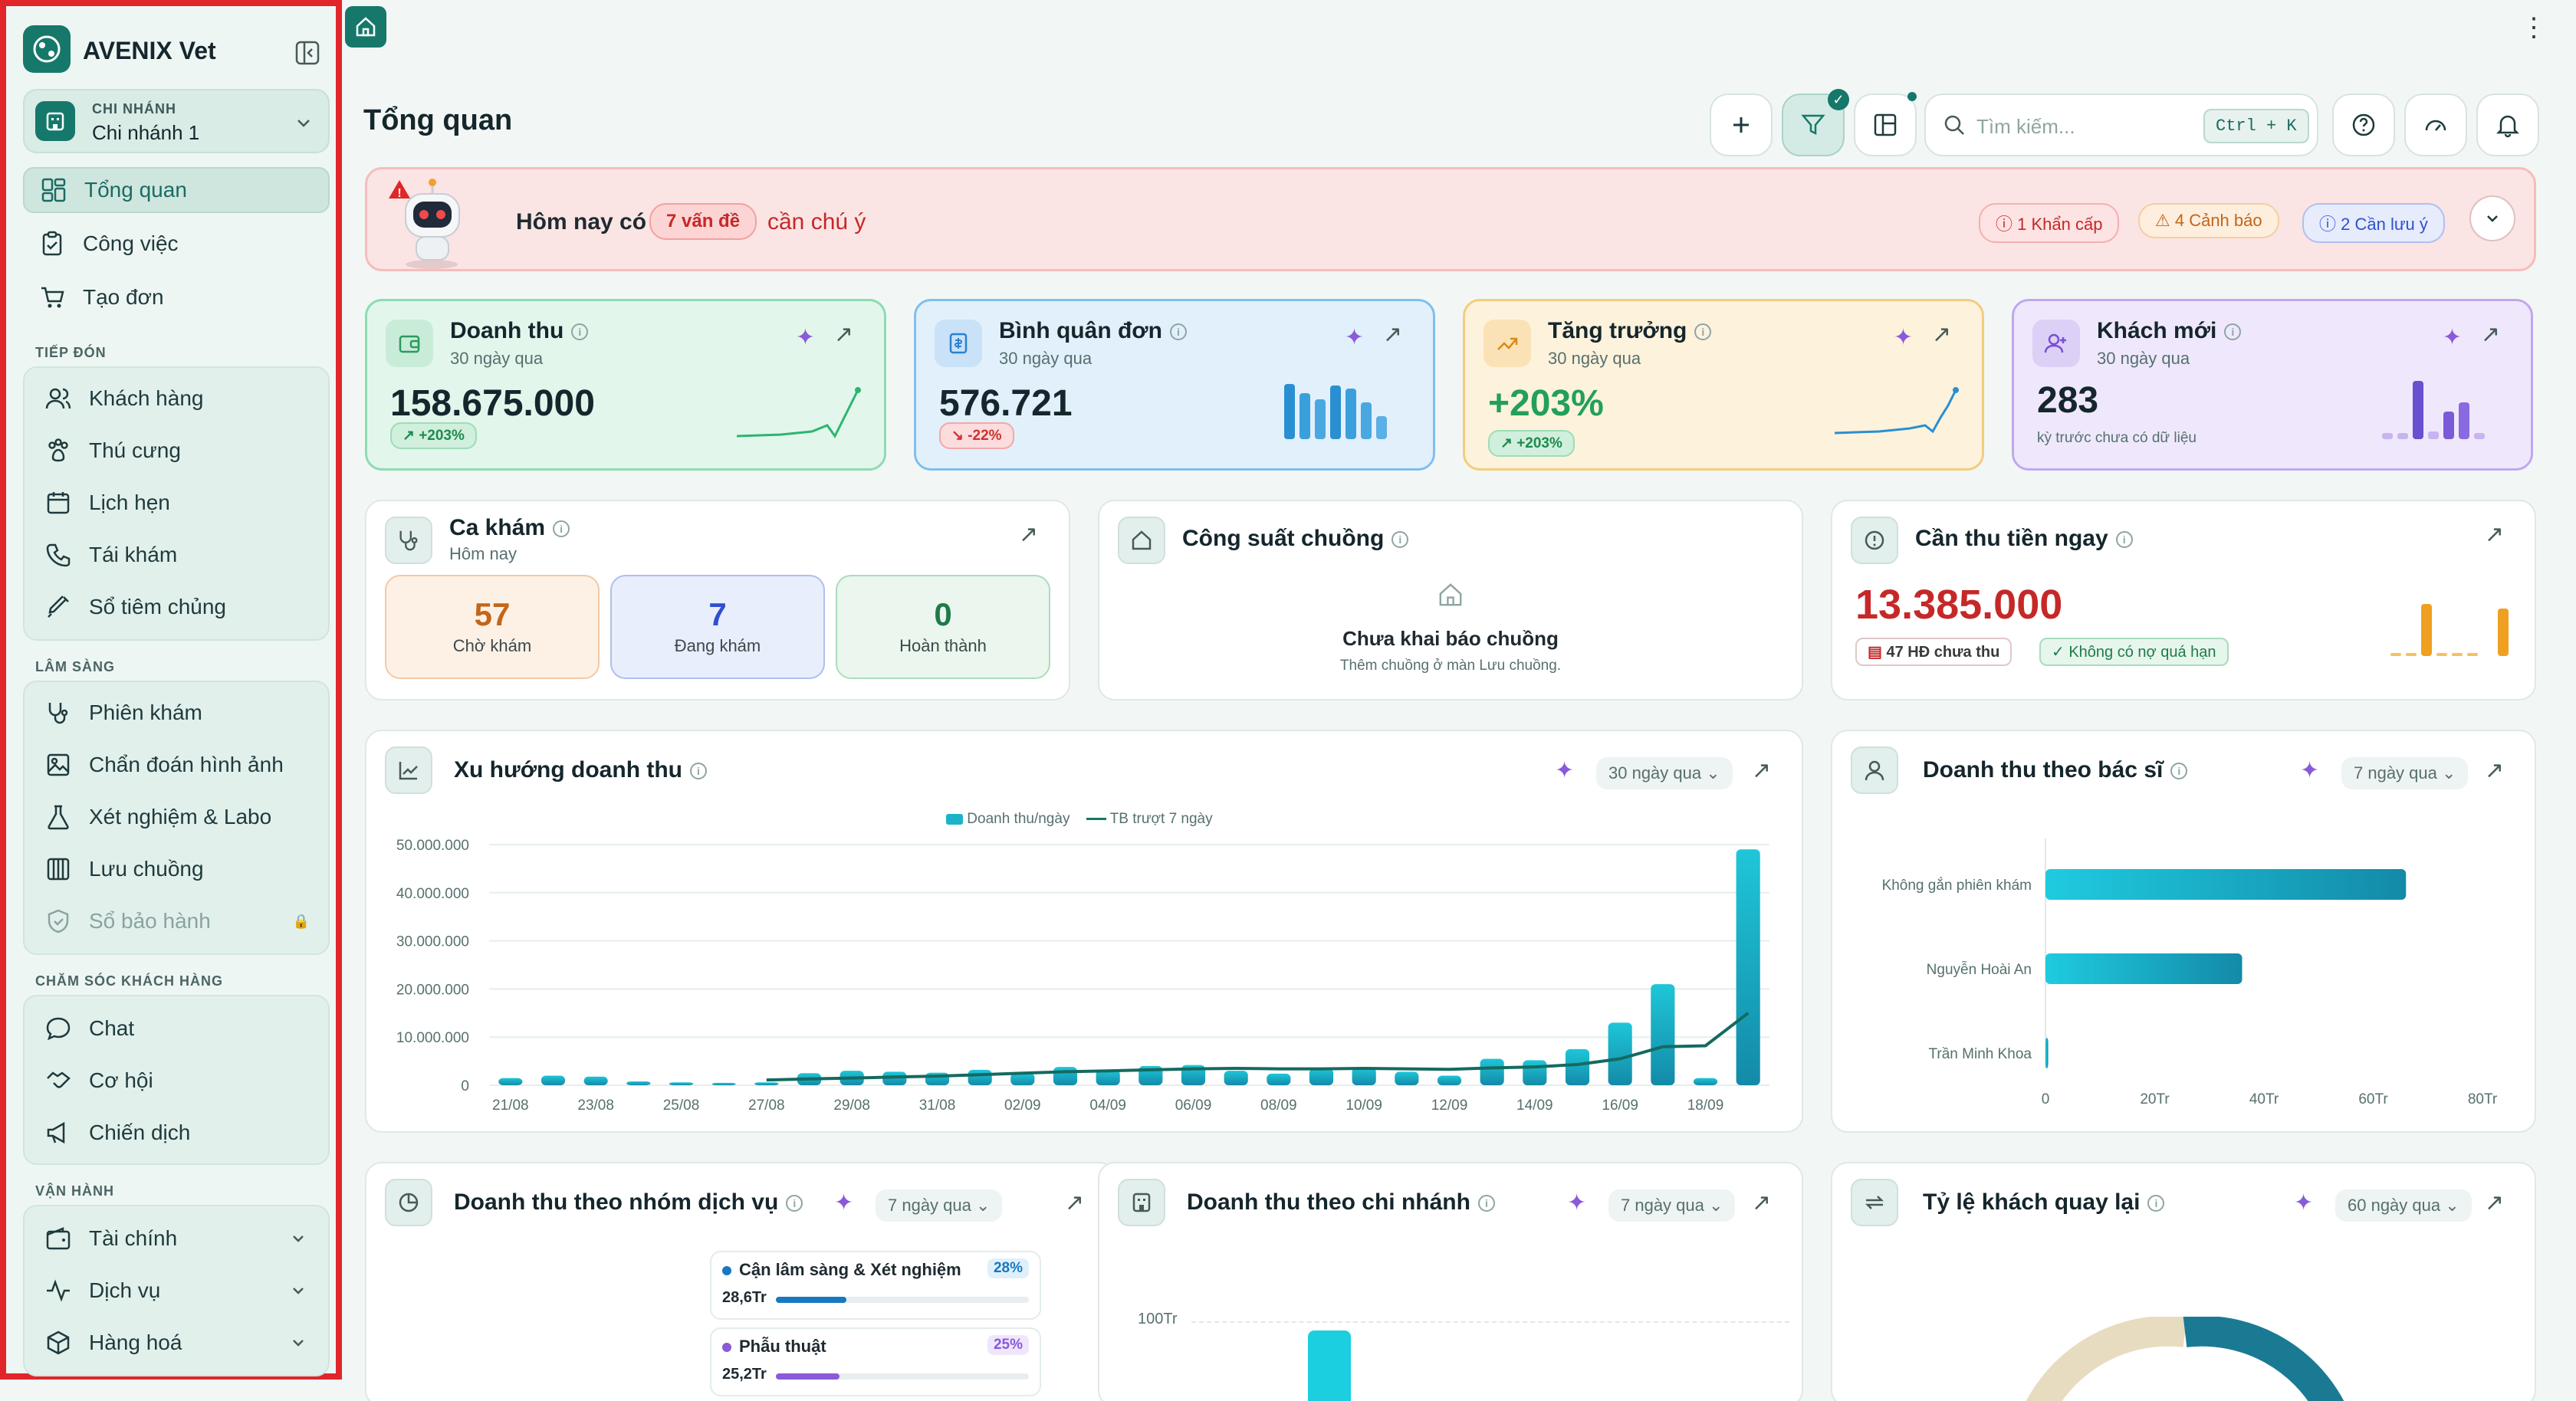 Image resolution: width=2576 pixels, height=1401 pixels. I want to click on speed-button, so click(2435, 125).